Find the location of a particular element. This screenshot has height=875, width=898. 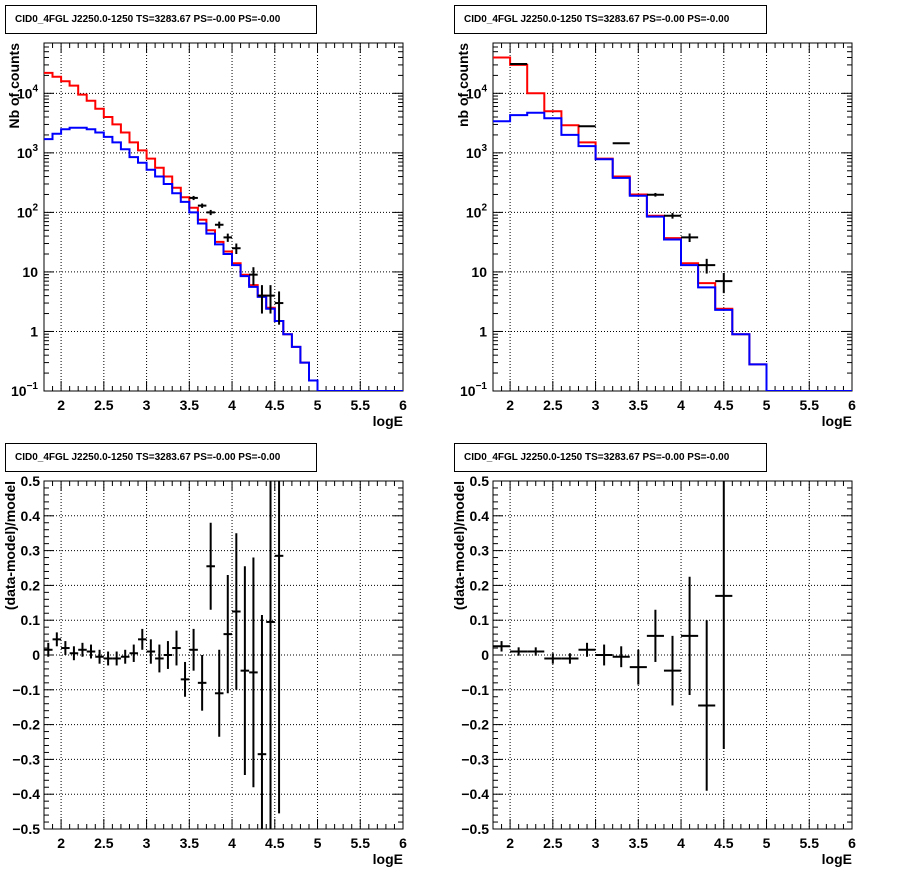

y-tick-label: 0.1 is located at coordinates (480, 620).